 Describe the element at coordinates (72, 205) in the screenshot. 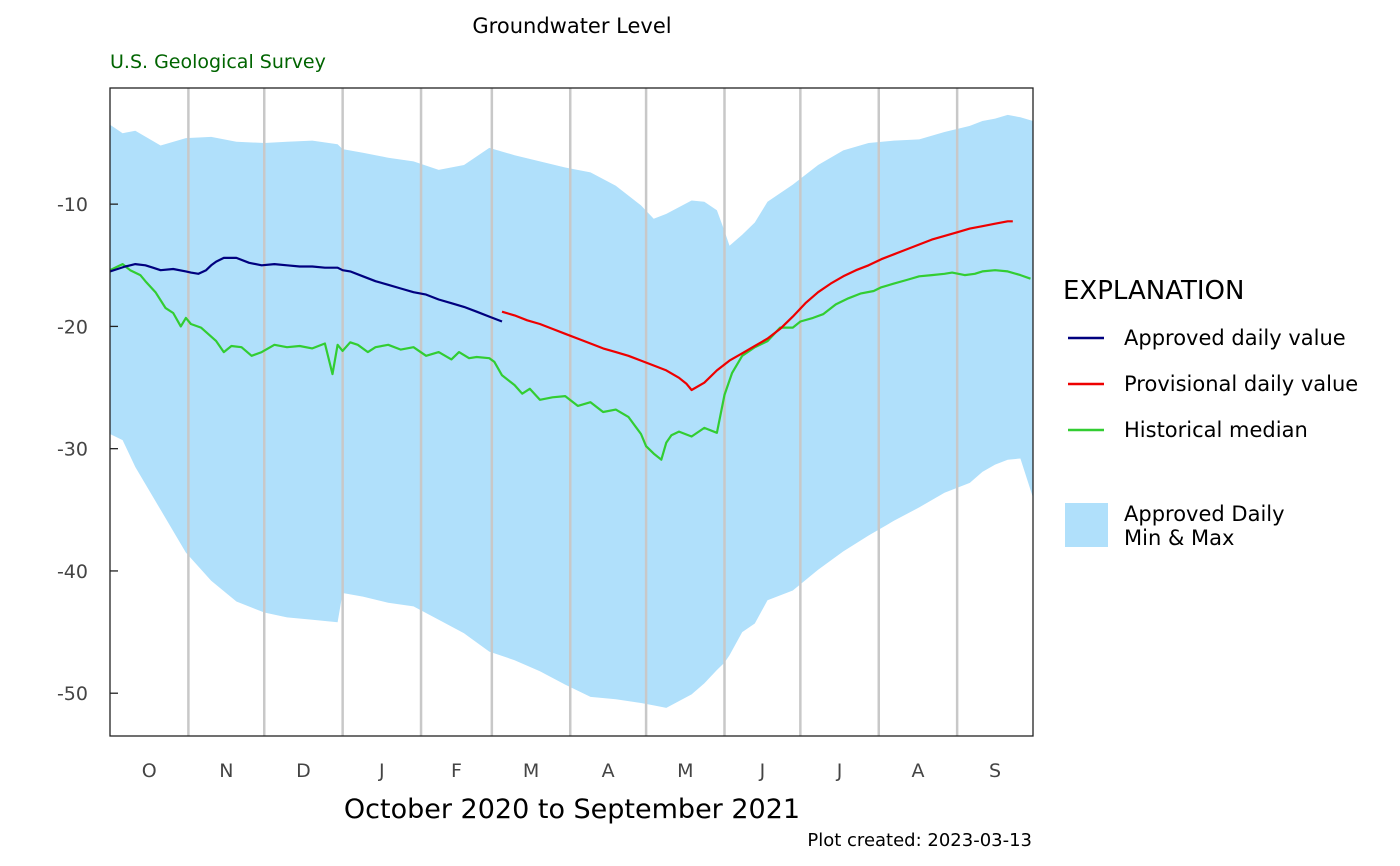

I see `y-tick-label: -10` at that location.